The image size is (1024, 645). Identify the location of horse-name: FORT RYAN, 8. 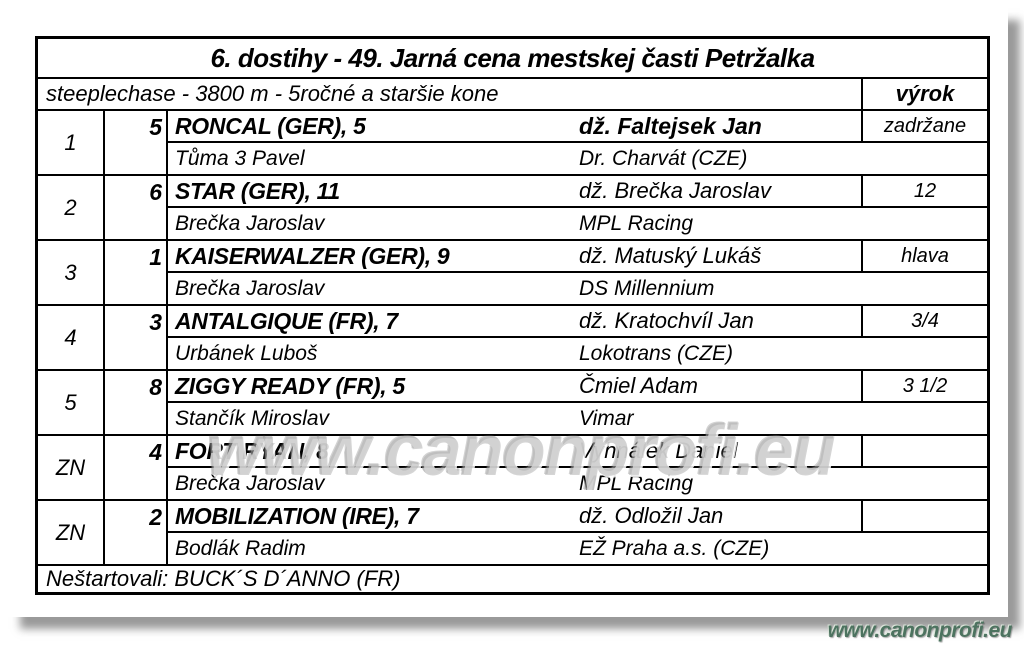
(369, 452).